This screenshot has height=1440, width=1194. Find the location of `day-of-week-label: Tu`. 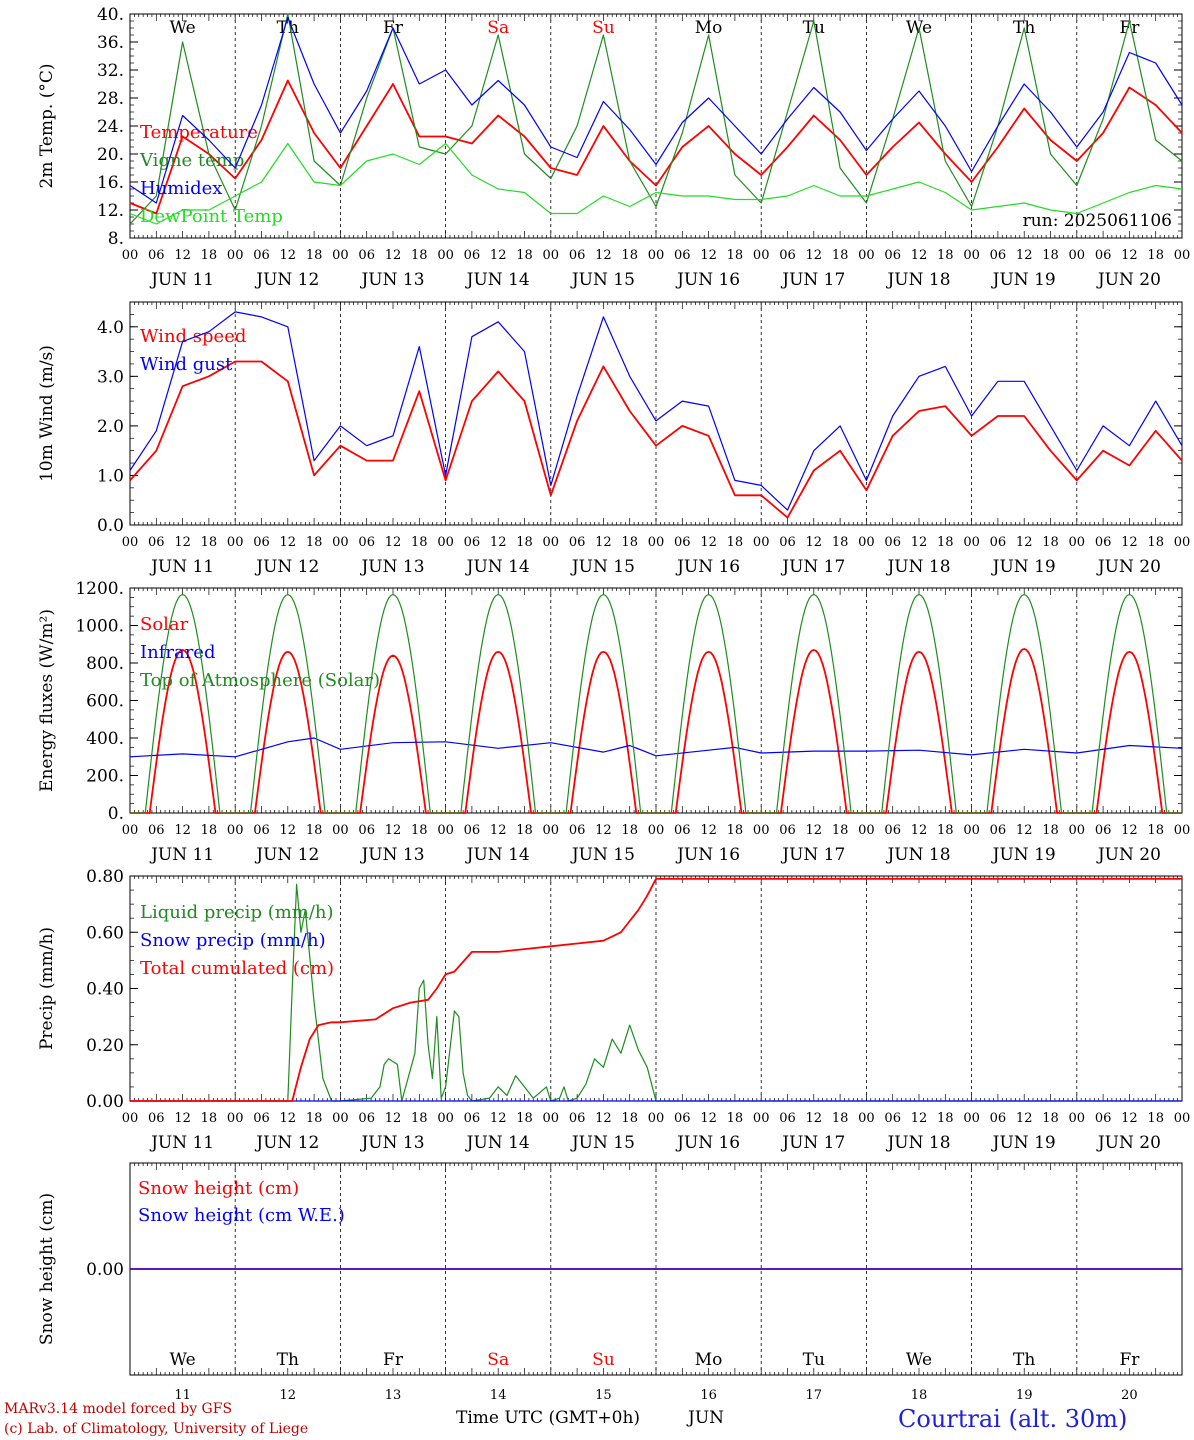

day-of-week-label: Tu is located at coordinates (814, 28).